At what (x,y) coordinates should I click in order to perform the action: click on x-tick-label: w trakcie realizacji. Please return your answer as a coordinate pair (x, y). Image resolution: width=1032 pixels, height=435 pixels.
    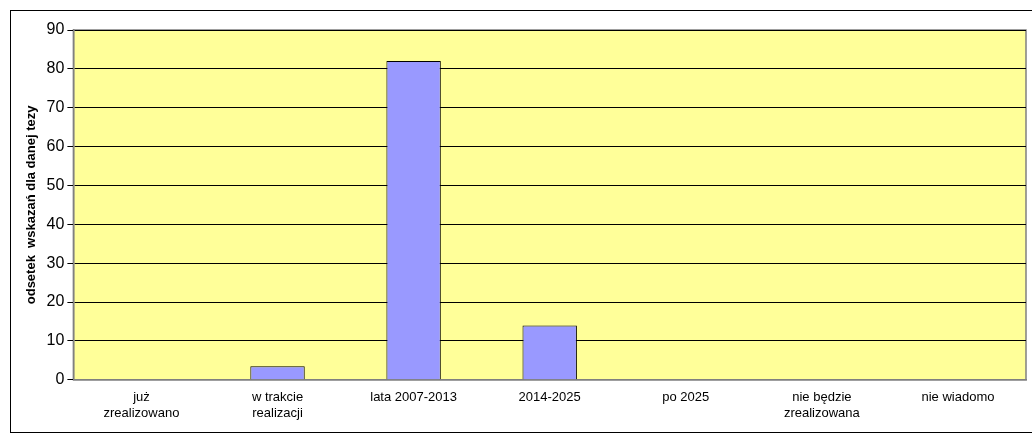
    Looking at the image, I should click on (277, 404).